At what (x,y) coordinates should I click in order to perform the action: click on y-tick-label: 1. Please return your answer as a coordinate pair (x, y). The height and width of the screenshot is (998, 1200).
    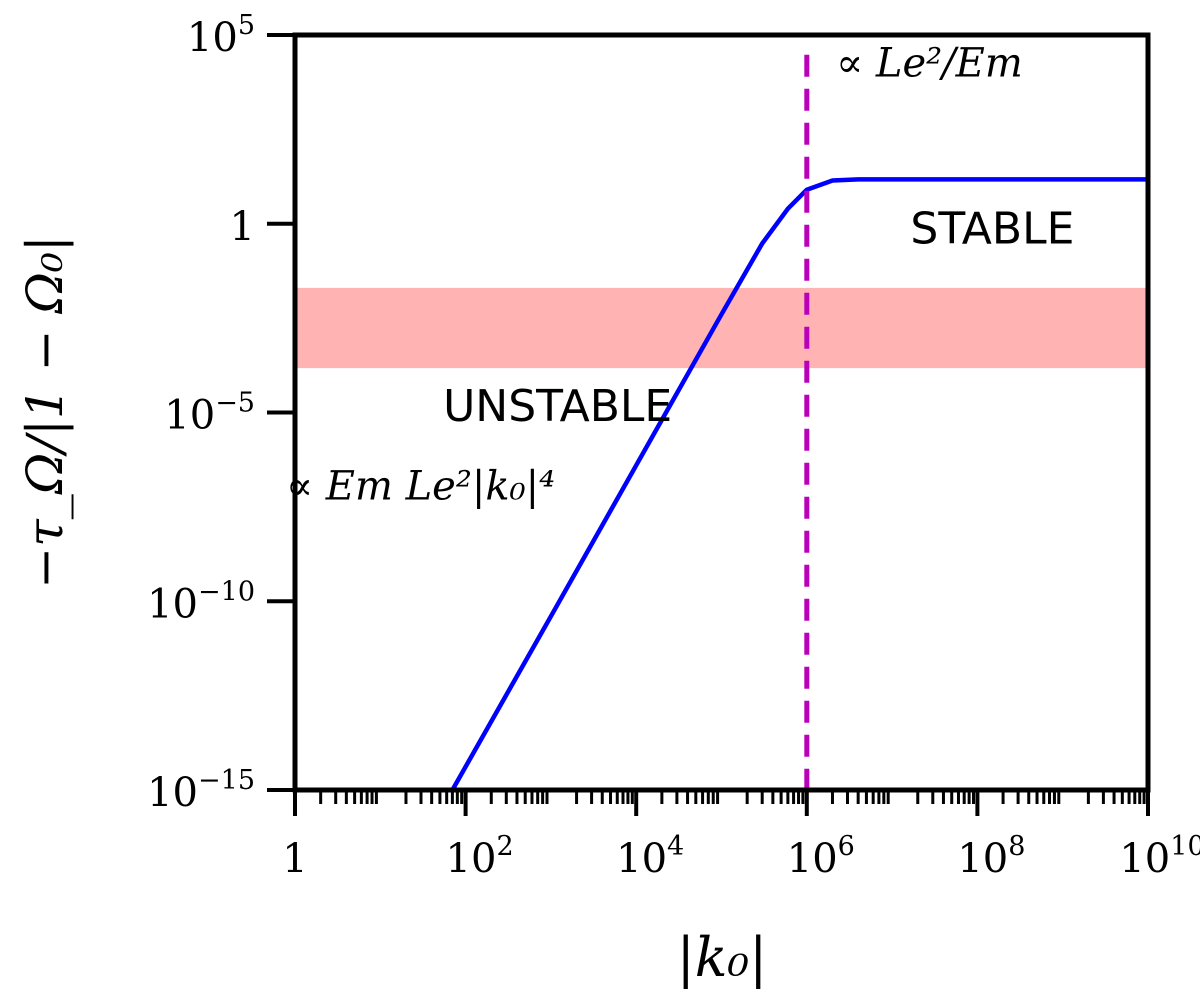
    Looking at the image, I should click on (242, 227).